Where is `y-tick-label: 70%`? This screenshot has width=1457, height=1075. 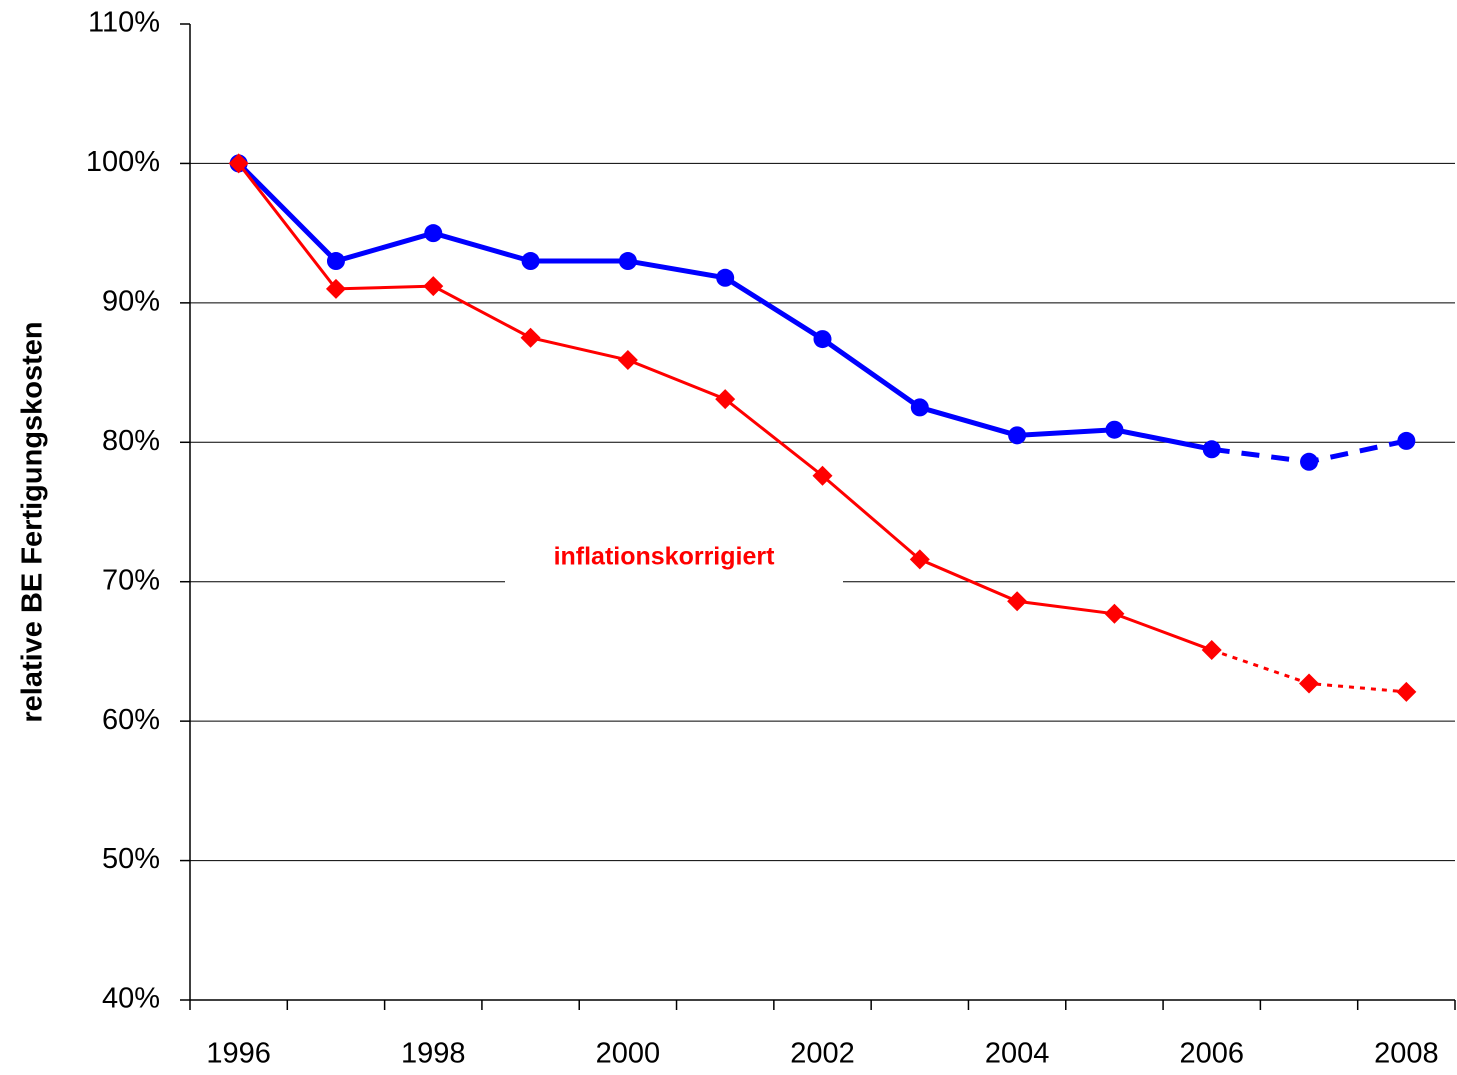
y-tick-label: 70% is located at coordinates (131, 580).